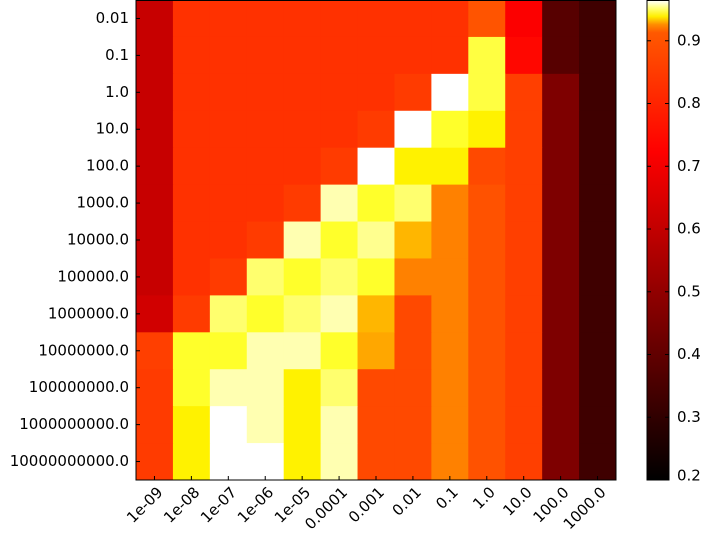 The width and height of the screenshot is (701, 536). Describe the element at coordinates (689, 40) in the screenshot. I see `colorbar-tick-label: 0.9` at that location.